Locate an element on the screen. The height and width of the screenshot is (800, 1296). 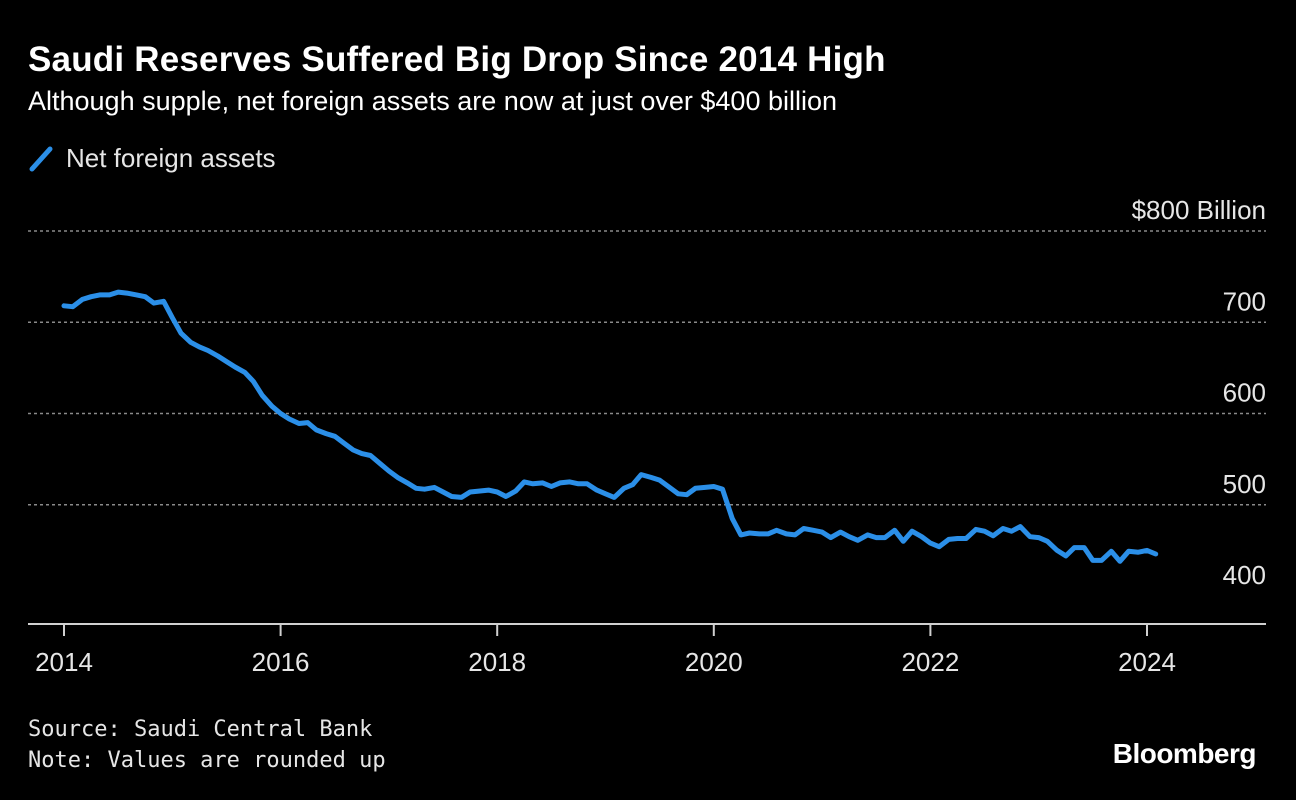
bloomberg-logo: Bloomberg is located at coordinates (1184, 753).